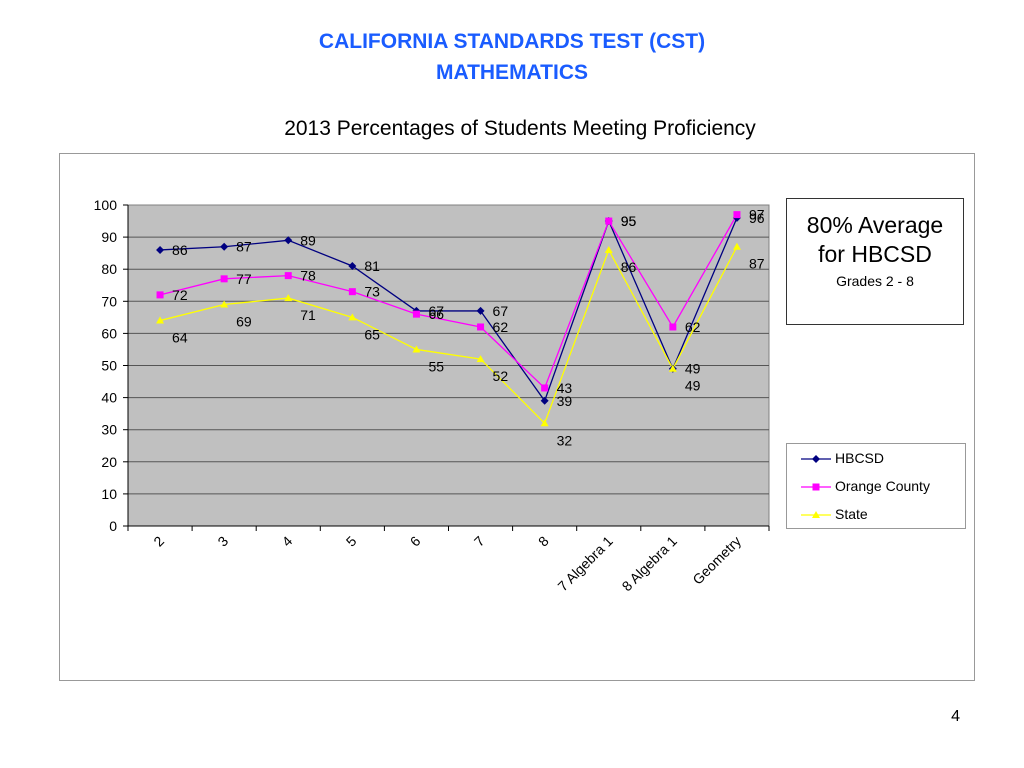  I want to click on legend-marker-triangle-icon, so click(816, 514).